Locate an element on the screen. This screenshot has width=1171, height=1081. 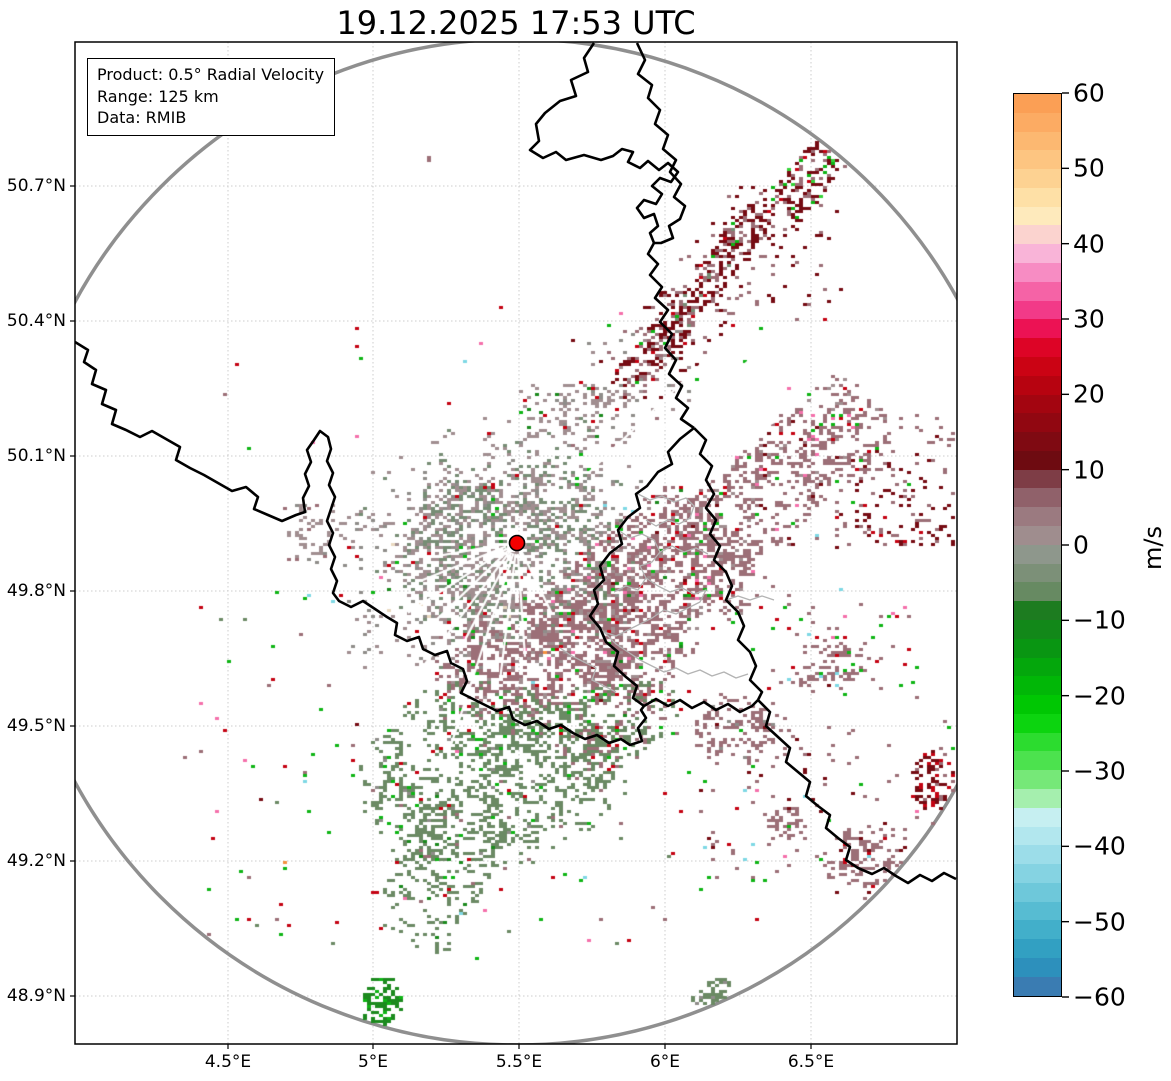
figure-title: 19.12.2025 17:53 UTC is located at coordinates (516, 23).